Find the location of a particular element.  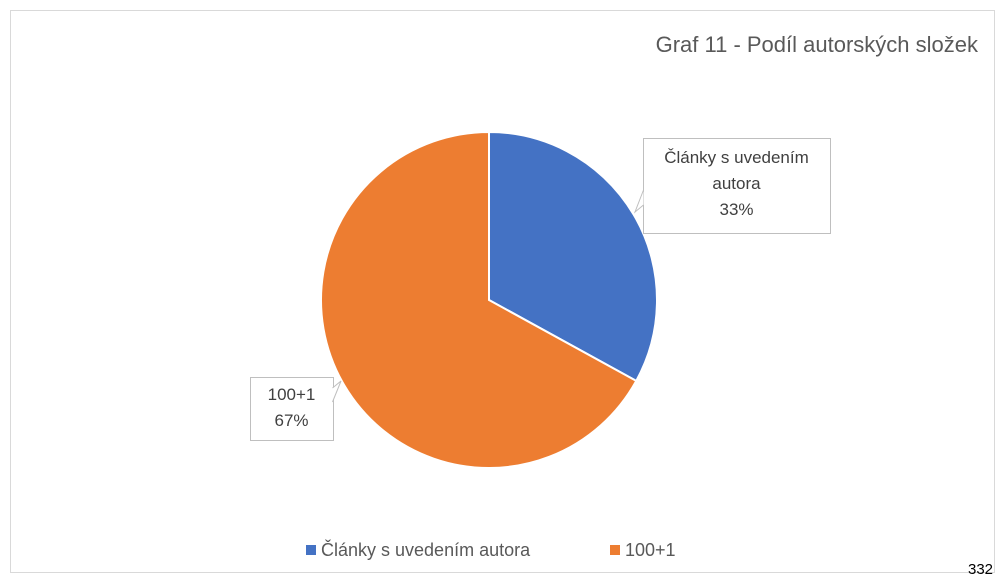

data-label: 100+1 67% is located at coordinates (291, 408).